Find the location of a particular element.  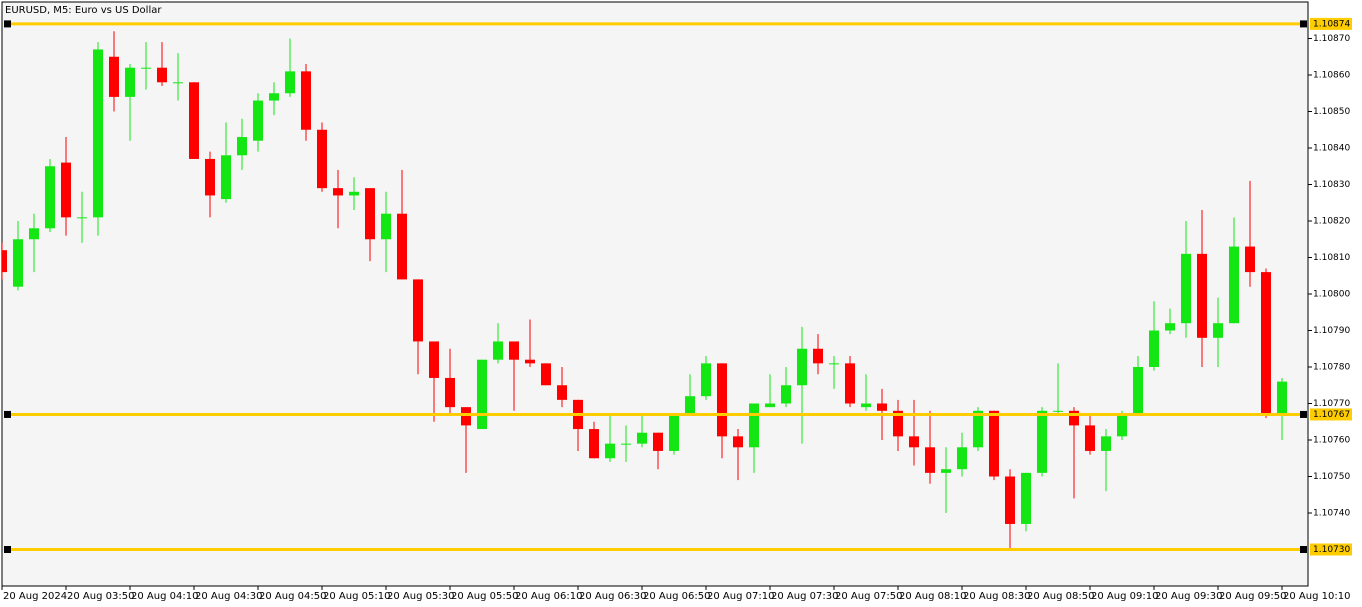

y-tick-label: 1.10850 is located at coordinates (1331, 112).